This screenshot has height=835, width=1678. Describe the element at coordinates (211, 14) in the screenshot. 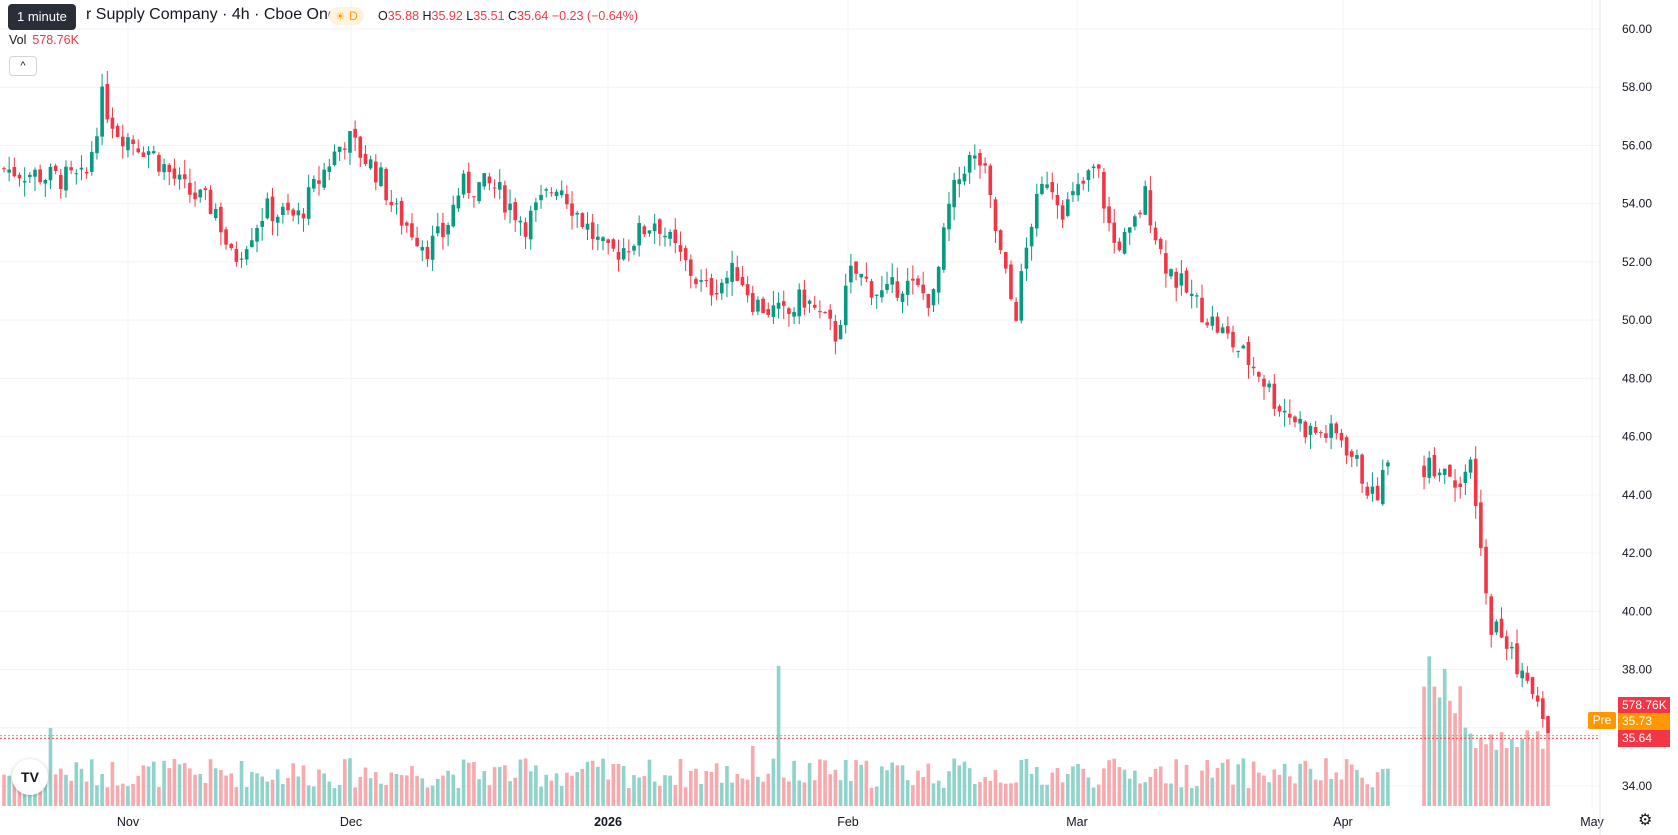

I see `symbol-title: r Supply Company · 4h · Cboe One` at that location.